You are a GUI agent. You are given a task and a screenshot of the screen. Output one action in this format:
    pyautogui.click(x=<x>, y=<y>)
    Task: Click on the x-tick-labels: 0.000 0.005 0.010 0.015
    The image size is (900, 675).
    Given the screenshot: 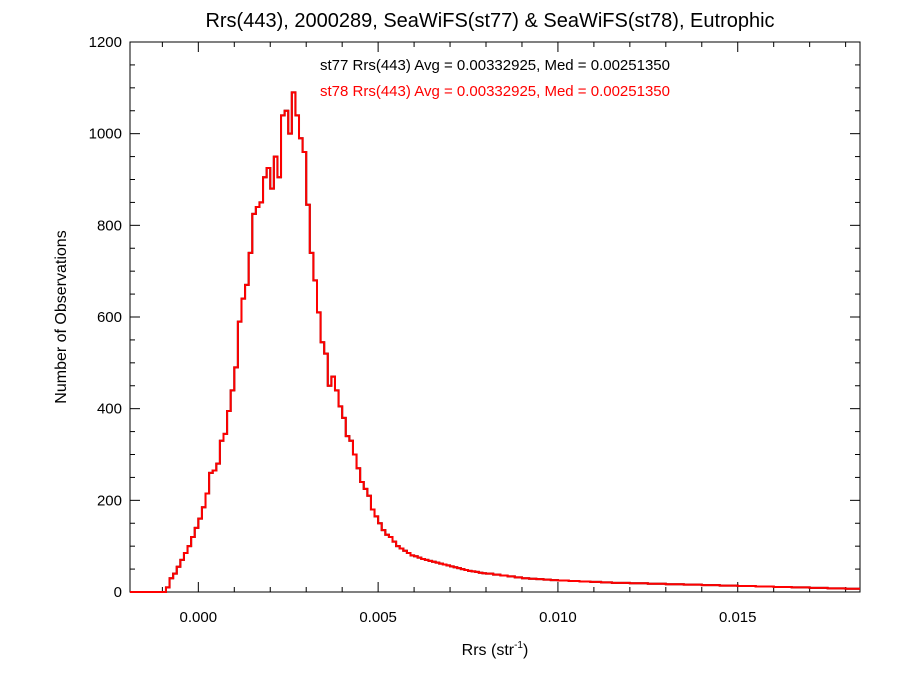 What is the action you would take?
    pyautogui.click(x=468, y=617)
    